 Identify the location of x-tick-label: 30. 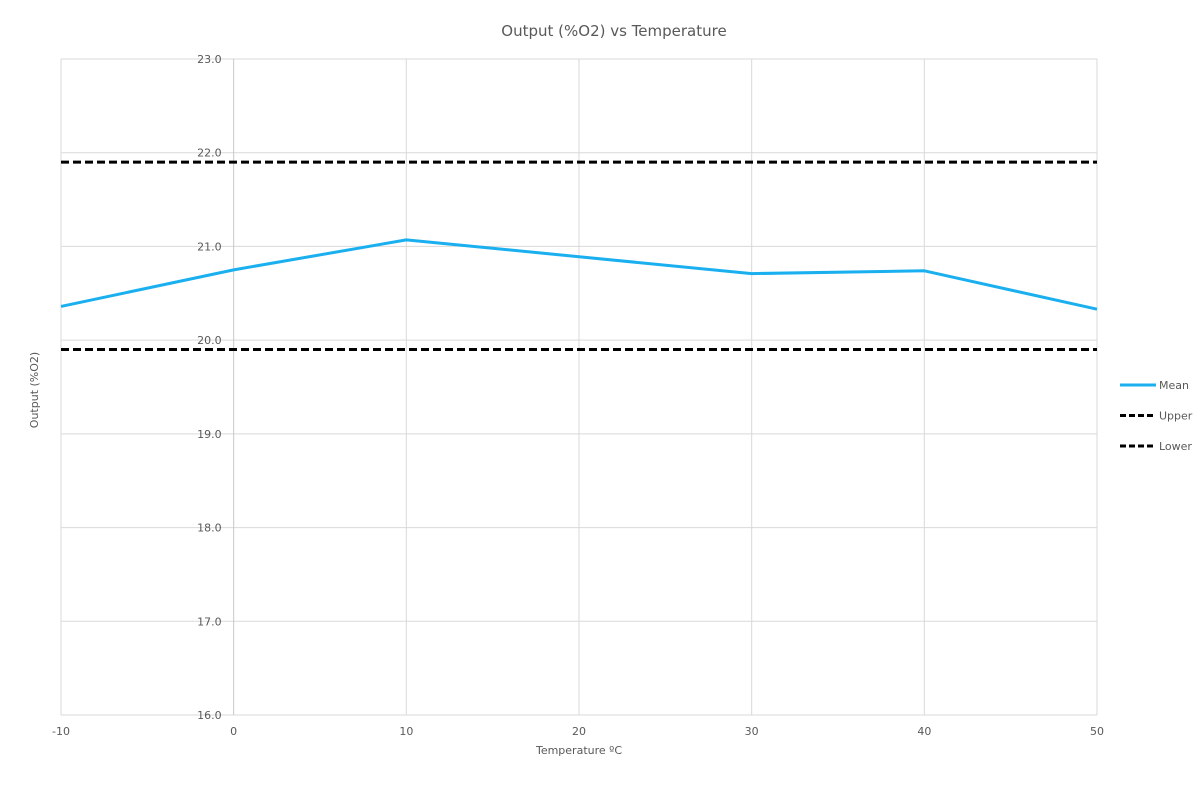
(752, 731).